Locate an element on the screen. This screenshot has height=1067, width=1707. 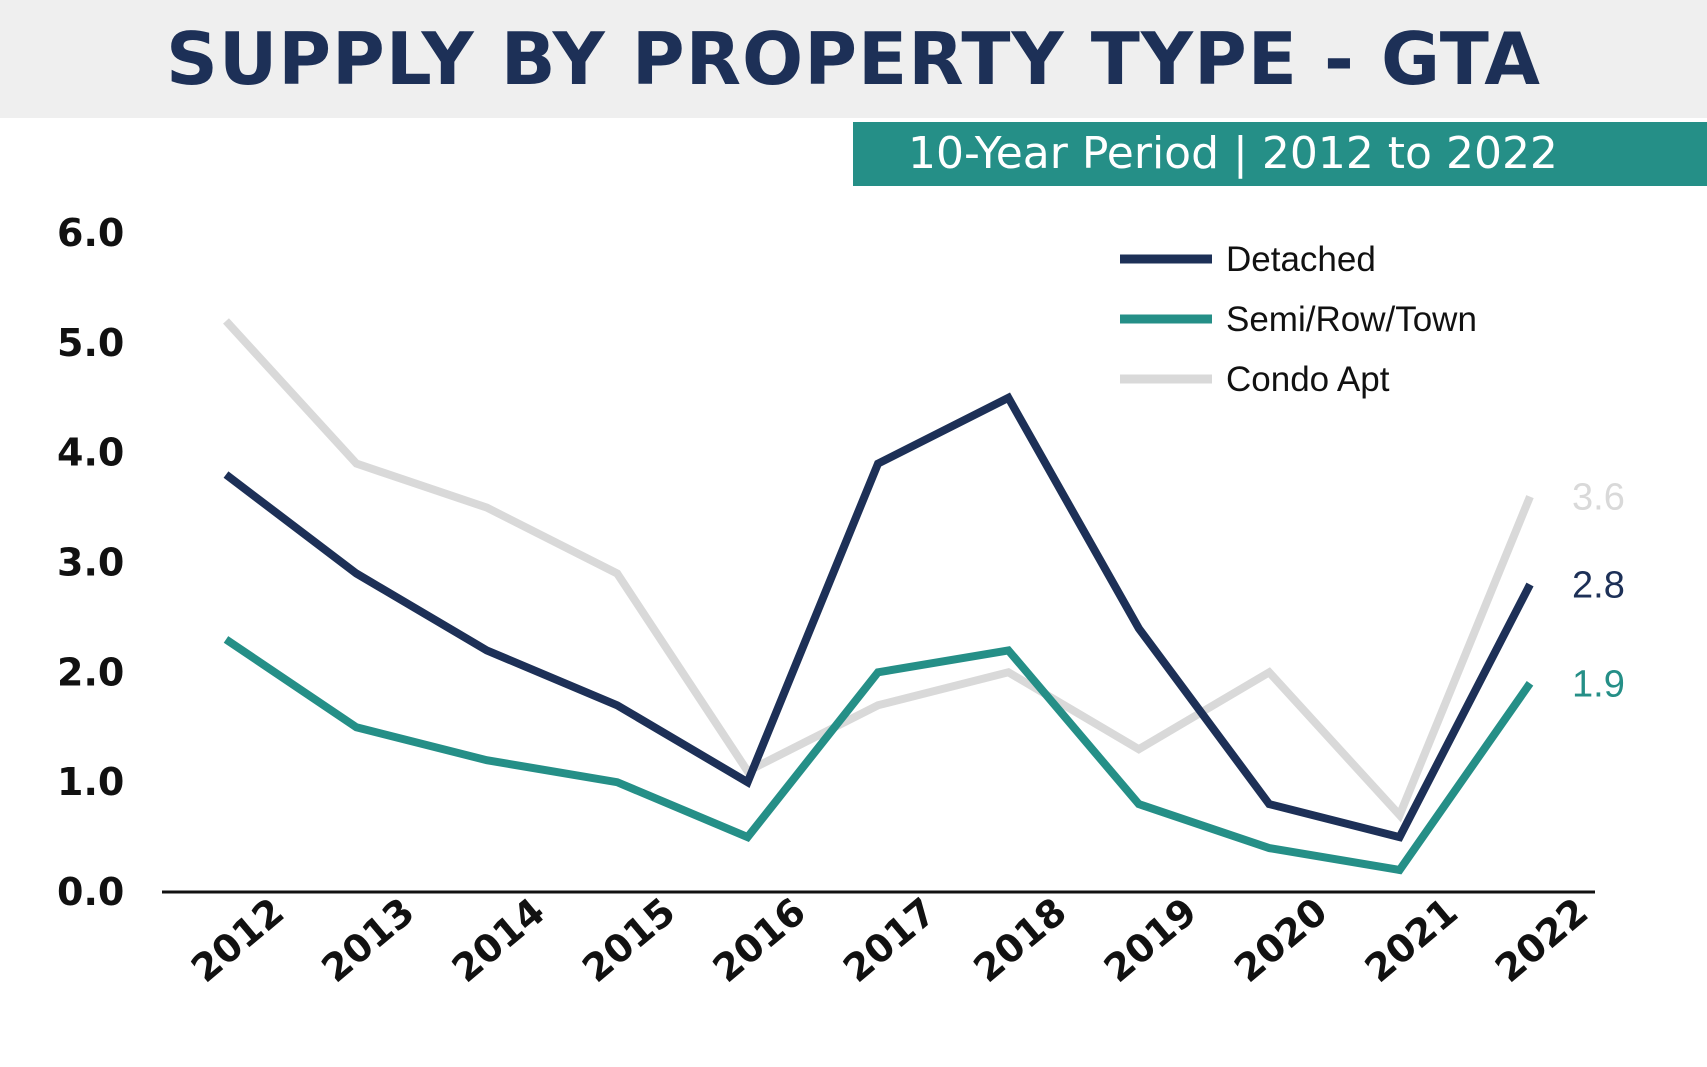
chart-title: SUPPLY BY PROPERTY TYPE - GTA is located at coordinates (853, 59).